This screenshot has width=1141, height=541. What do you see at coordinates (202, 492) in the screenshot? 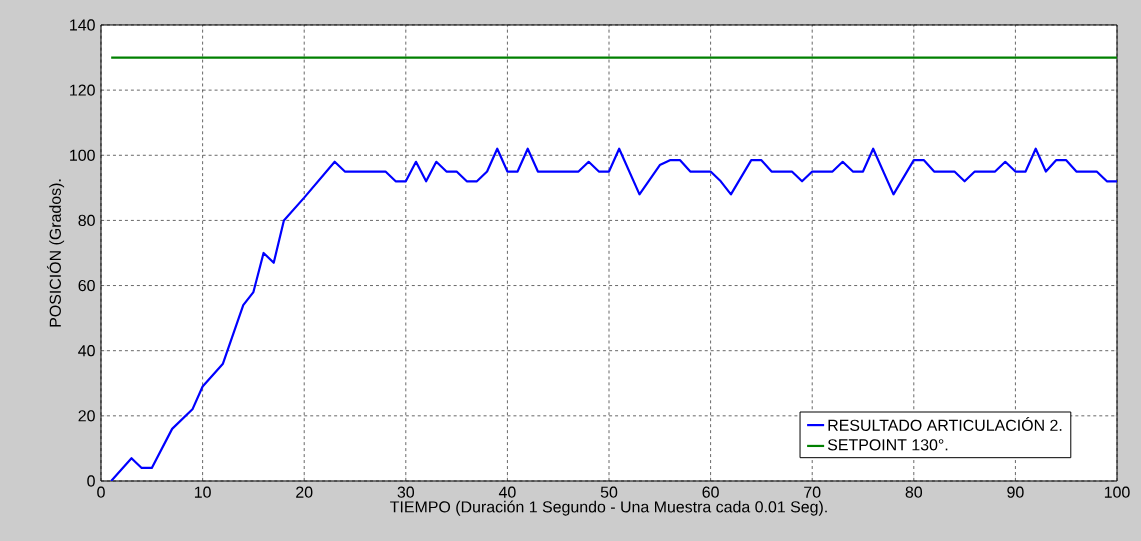
I see `x-tick-label: 10` at bounding box center [202, 492].